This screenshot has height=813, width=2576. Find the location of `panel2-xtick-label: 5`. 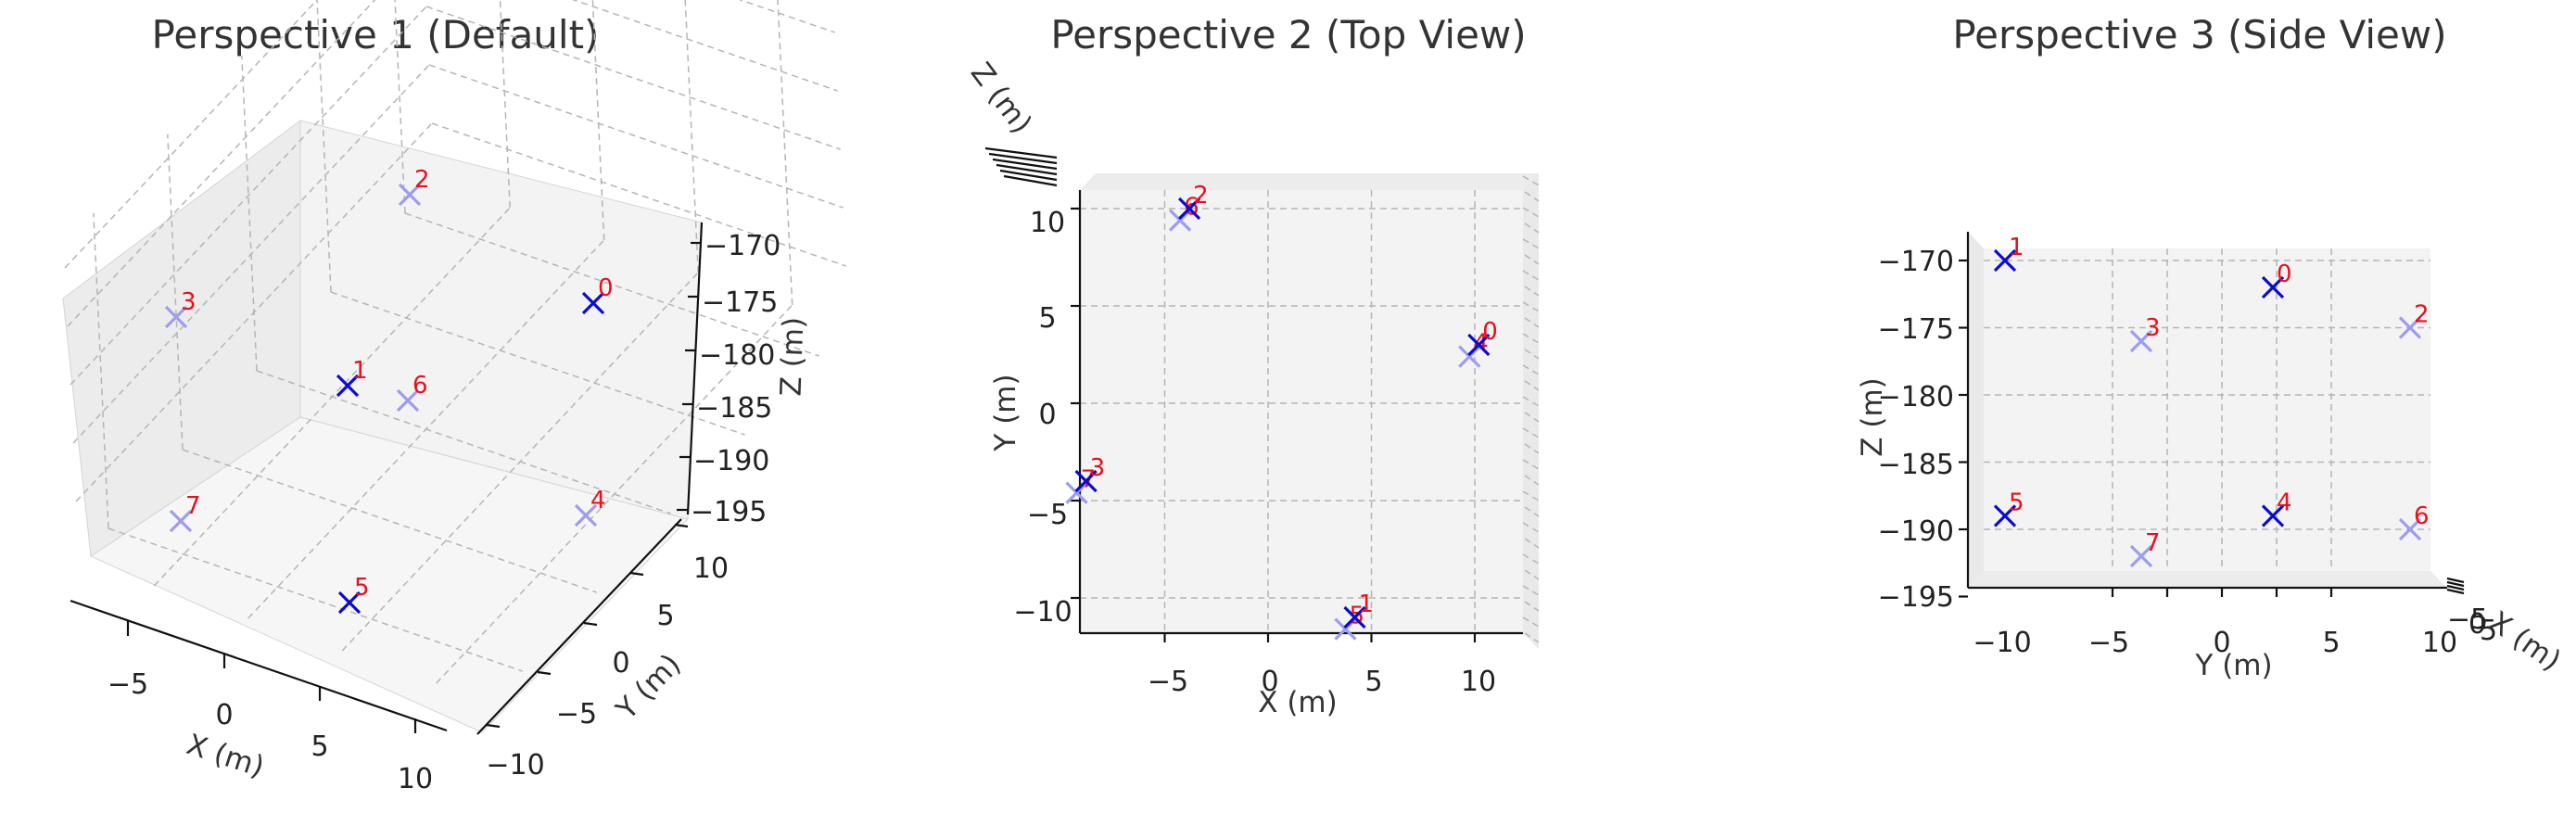

panel2-xtick-label: 5 is located at coordinates (1373, 682).